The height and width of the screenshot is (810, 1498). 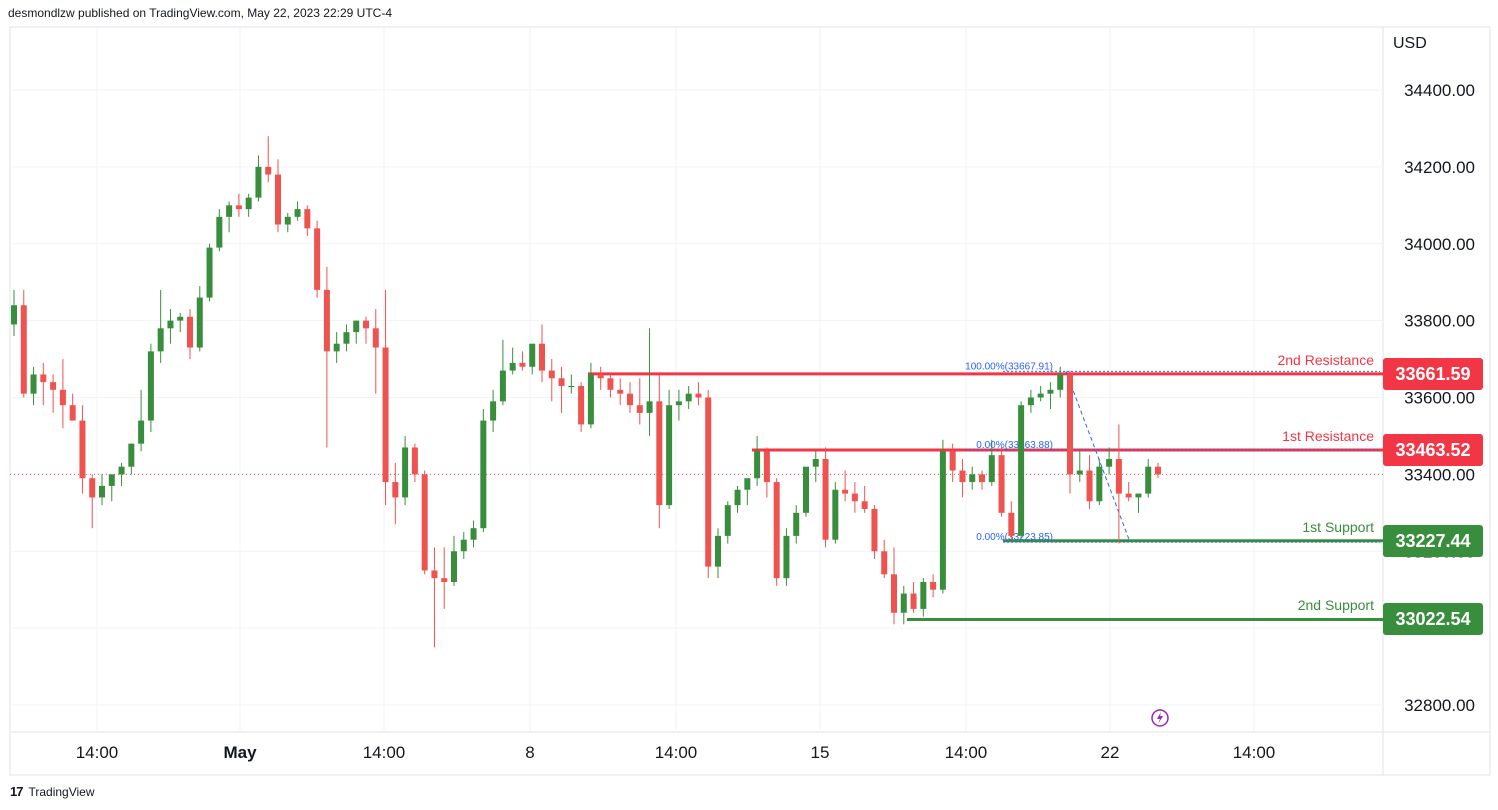 I want to click on currency-label: USD, so click(x=1410, y=43).